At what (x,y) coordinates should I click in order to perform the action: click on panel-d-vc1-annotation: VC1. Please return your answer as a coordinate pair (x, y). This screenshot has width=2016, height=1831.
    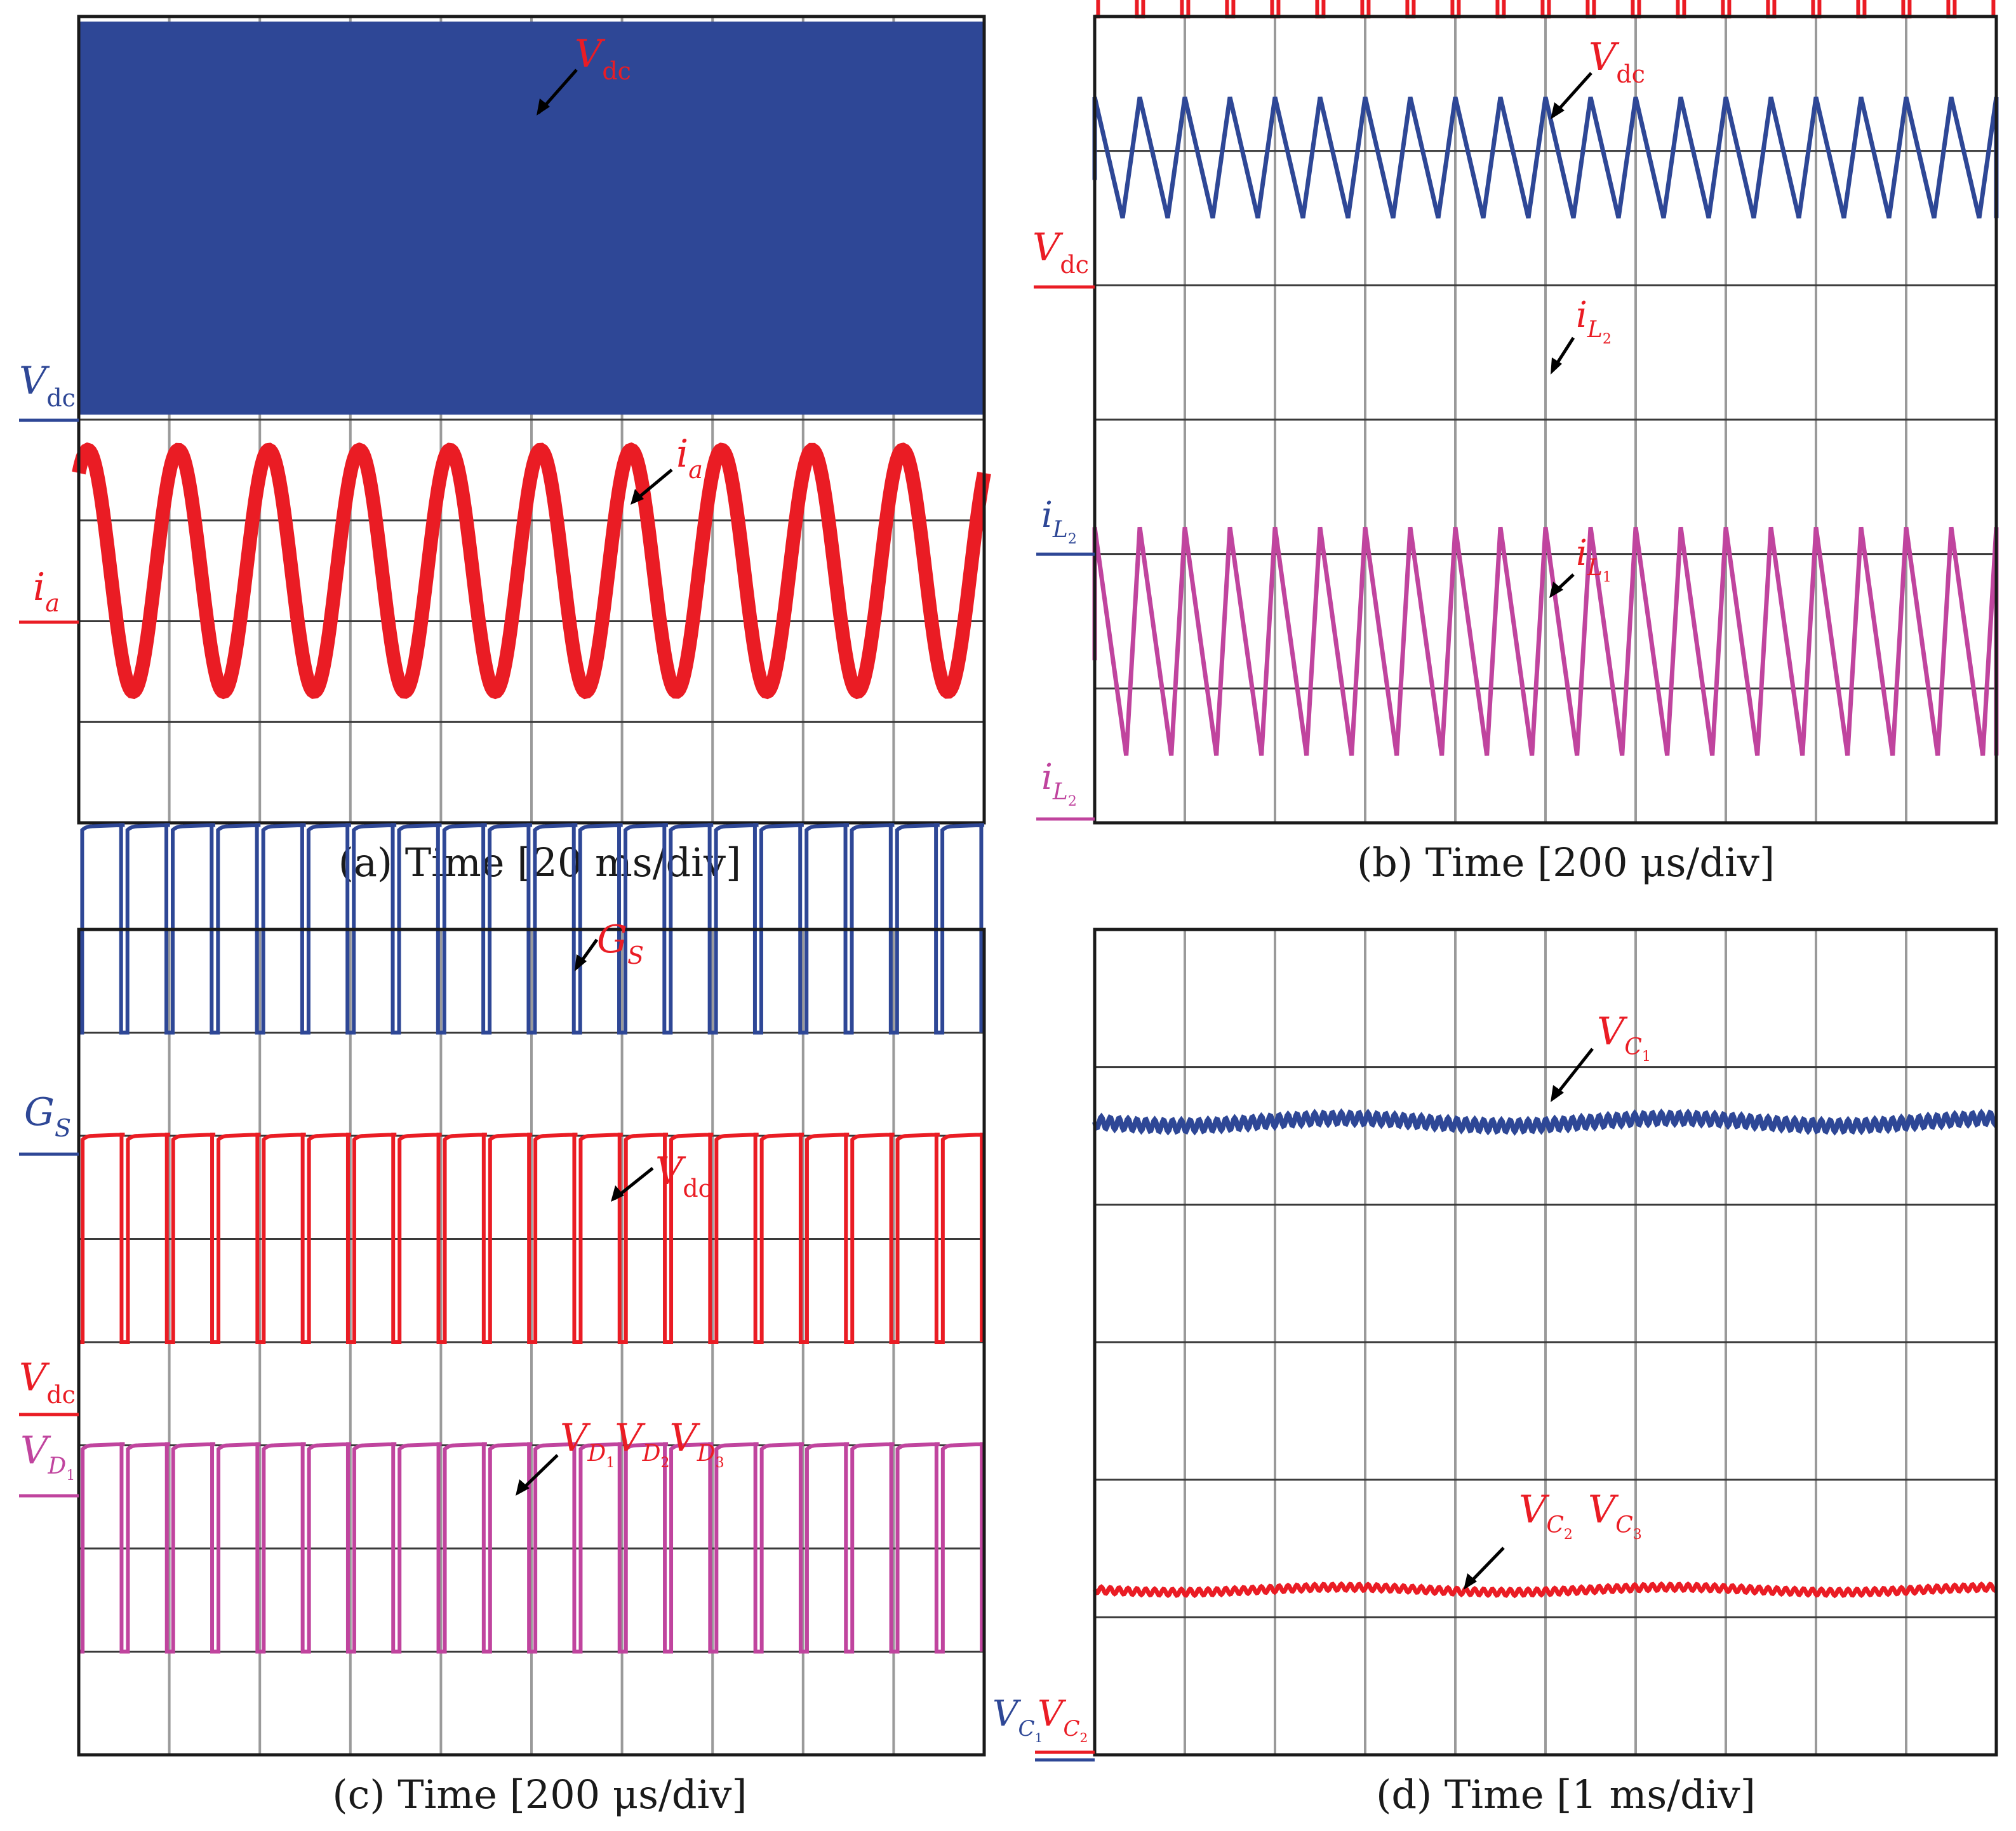
    Looking at the image, I should click on (1601, 1056).